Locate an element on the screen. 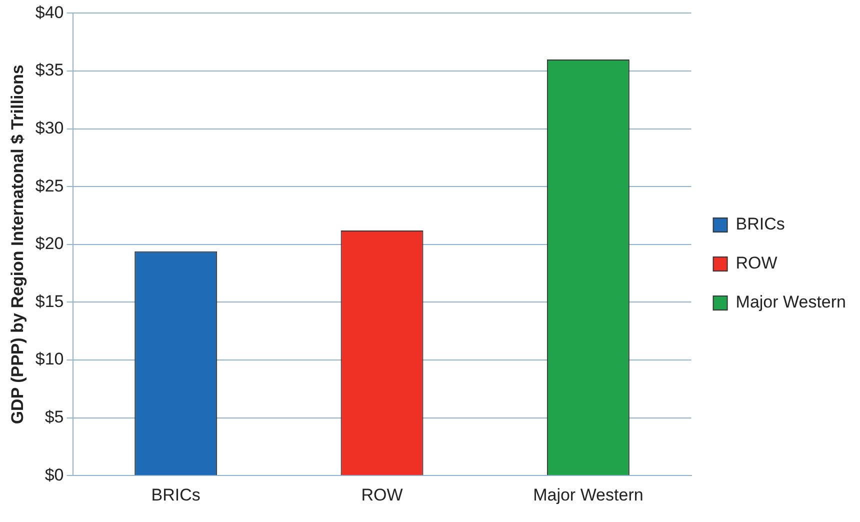 Image resolution: width=860 pixels, height=522 pixels. y-tick-label: $5 is located at coordinates (54, 416).